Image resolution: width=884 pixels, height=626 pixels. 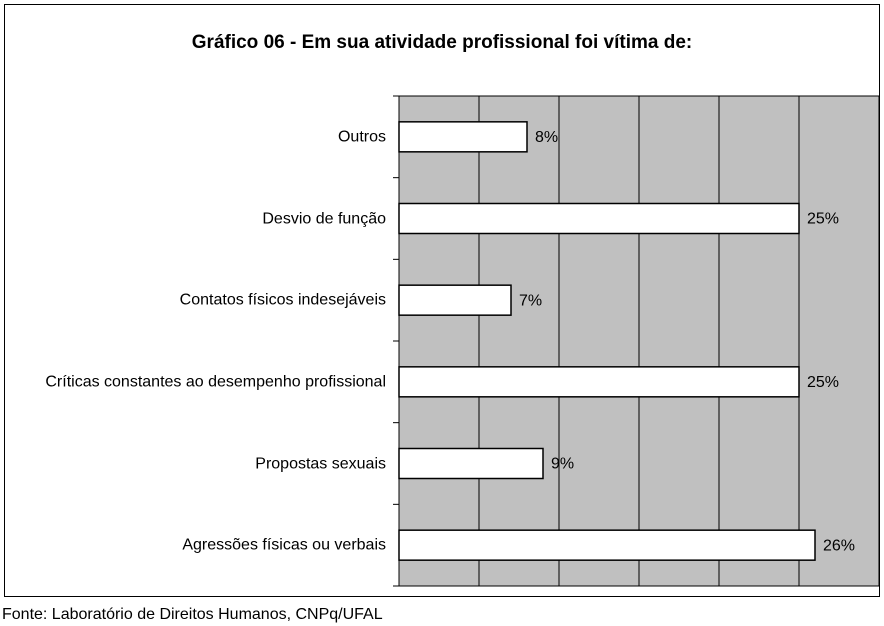 What do you see at coordinates (839, 545) in the screenshot?
I see `value-label: 26%` at bounding box center [839, 545].